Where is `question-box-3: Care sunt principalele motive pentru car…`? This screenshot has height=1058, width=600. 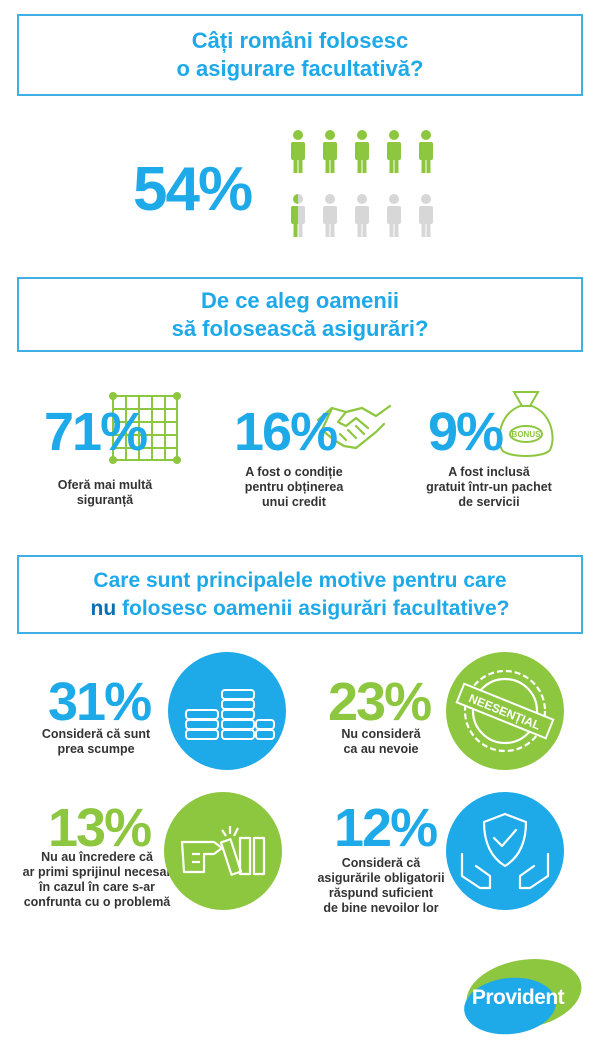
question-box-3: Care sunt principalele motive pentru car… is located at coordinates (300, 594).